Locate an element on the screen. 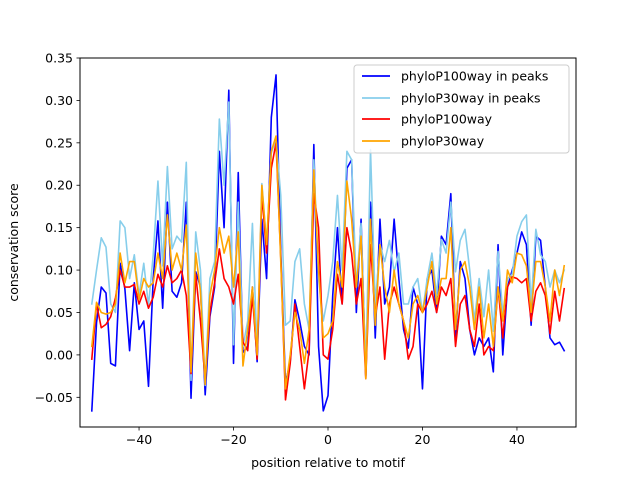 The height and width of the screenshot is (480, 640). y-tick-label: 0.30 is located at coordinates (59, 100).